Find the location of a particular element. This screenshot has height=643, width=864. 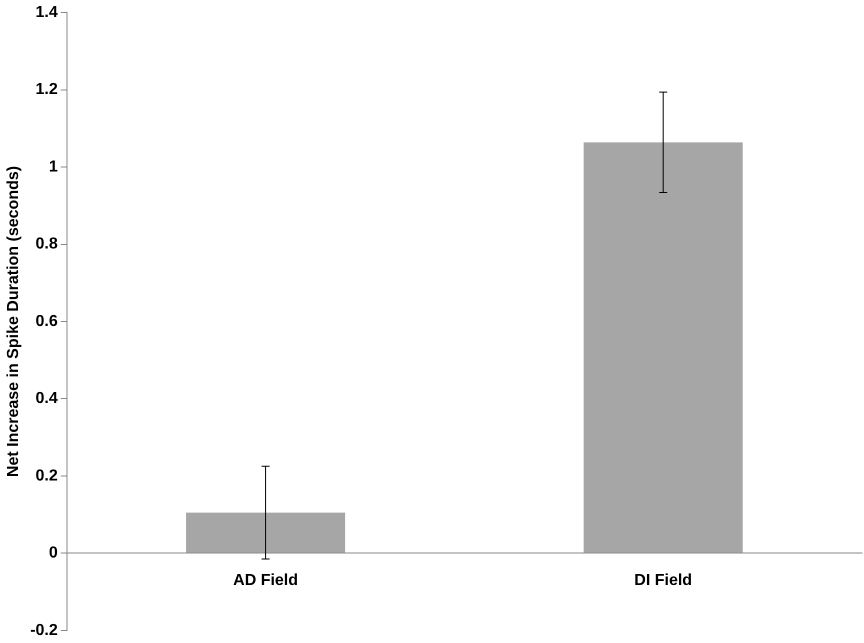

y-tick-label: 1.4 is located at coordinates (47, 13).